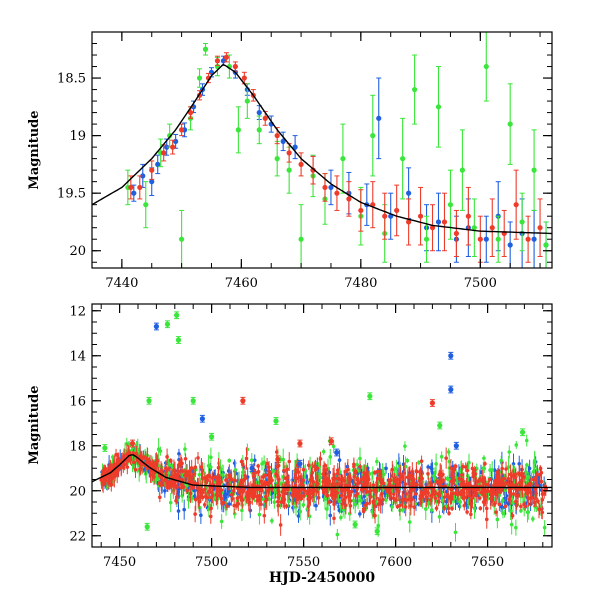 The image size is (600, 600). Describe the element at coordinates (71, 79) in the screenshot. I see `y-tick-label: 18.5` at that location.